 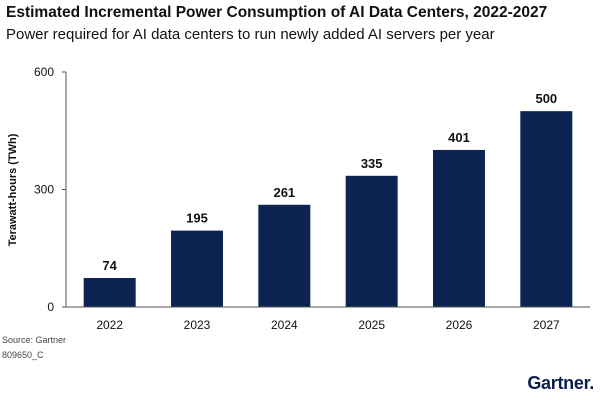 I want to click on y-tick-label: 0, so click(x=50, y=307).